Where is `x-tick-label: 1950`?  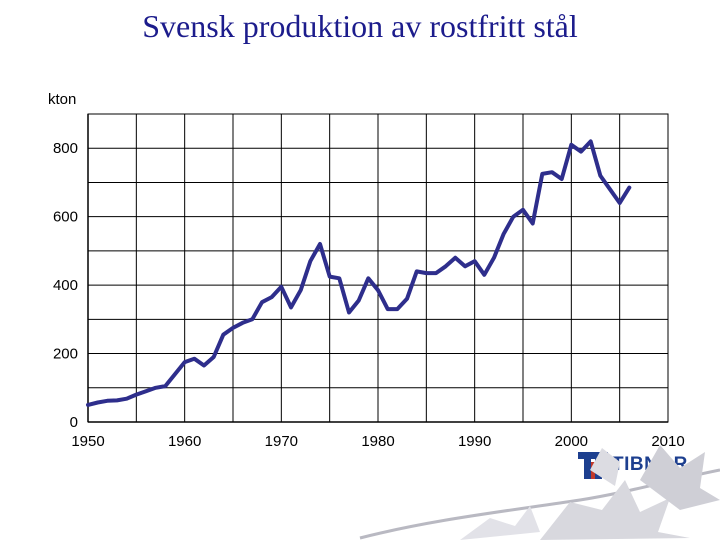 x-tick-label: 1950 is located at coordinates (87, 441).